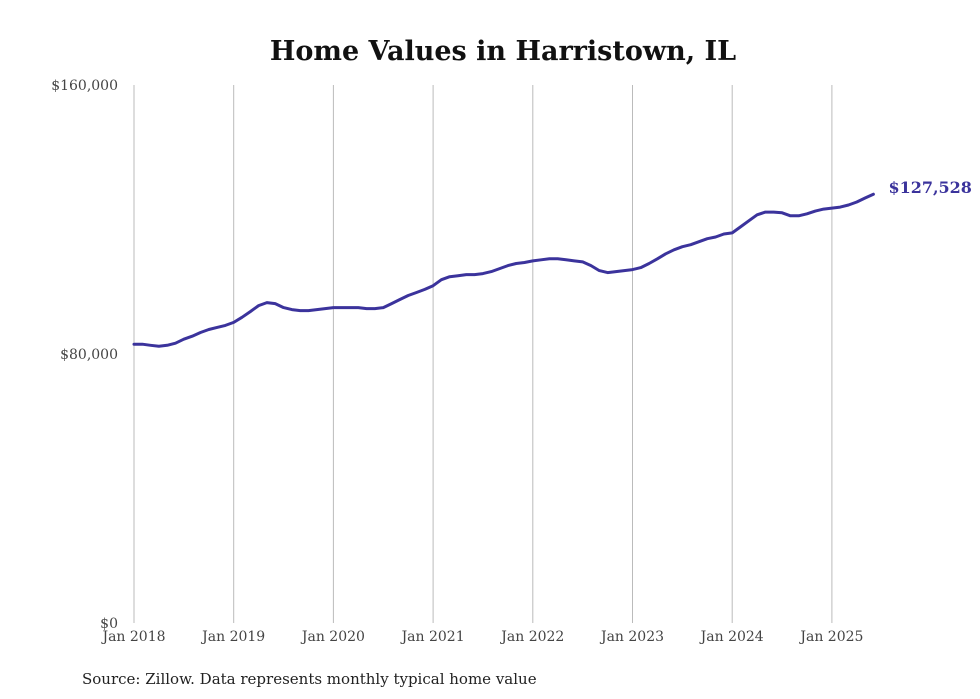 The image size is (980, 699). I want to click on x-tick-label: Jan 2020, so click(332, 637).